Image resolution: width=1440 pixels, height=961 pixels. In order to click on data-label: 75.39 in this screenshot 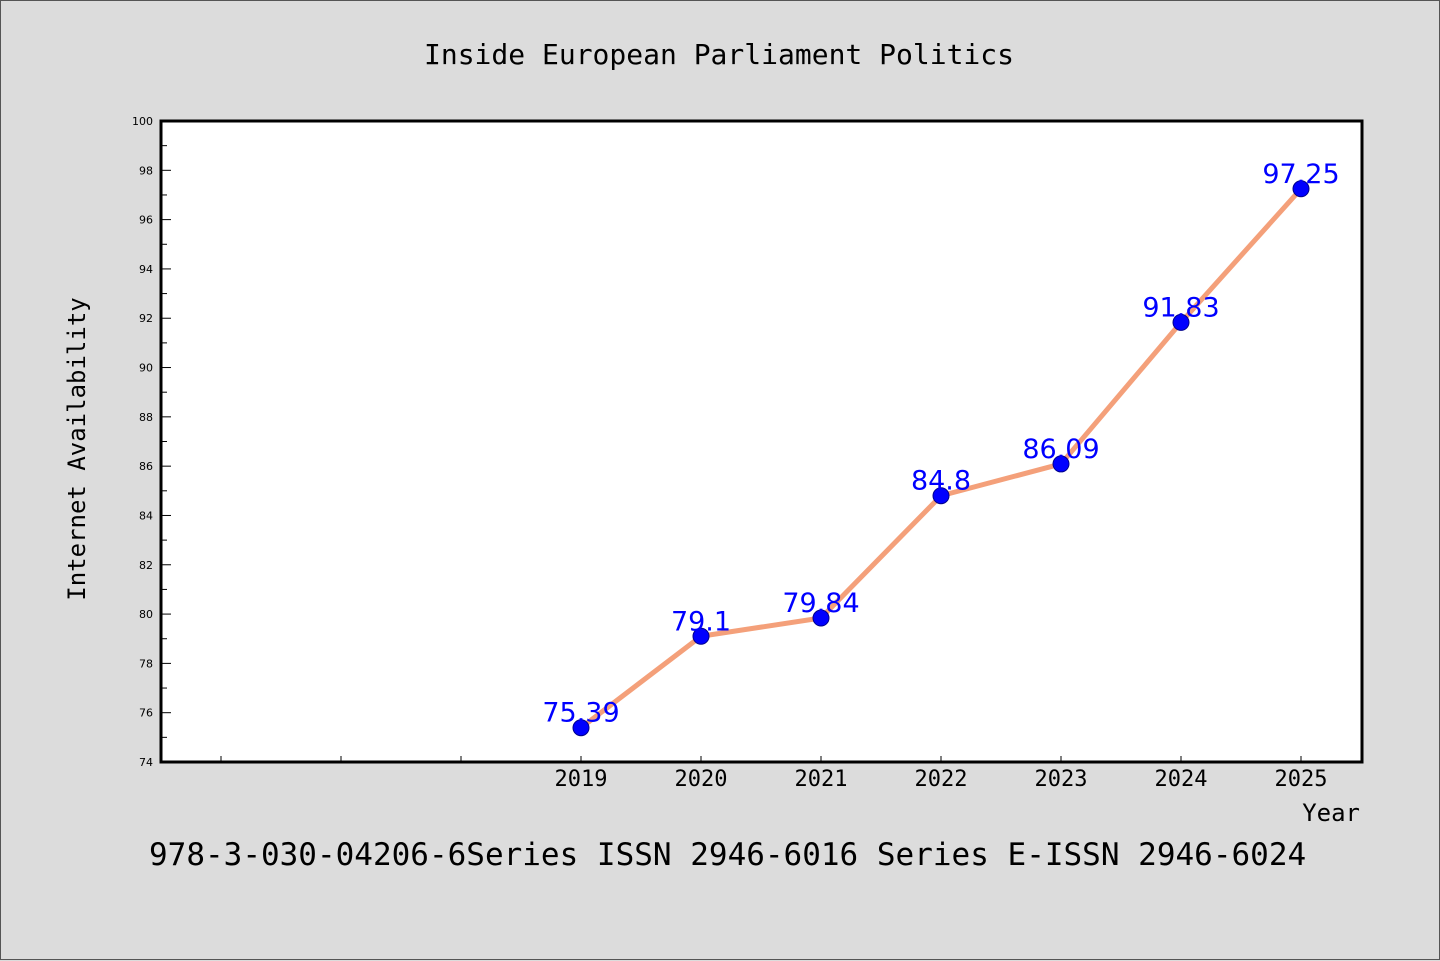, I will do `click(580, 713)`.